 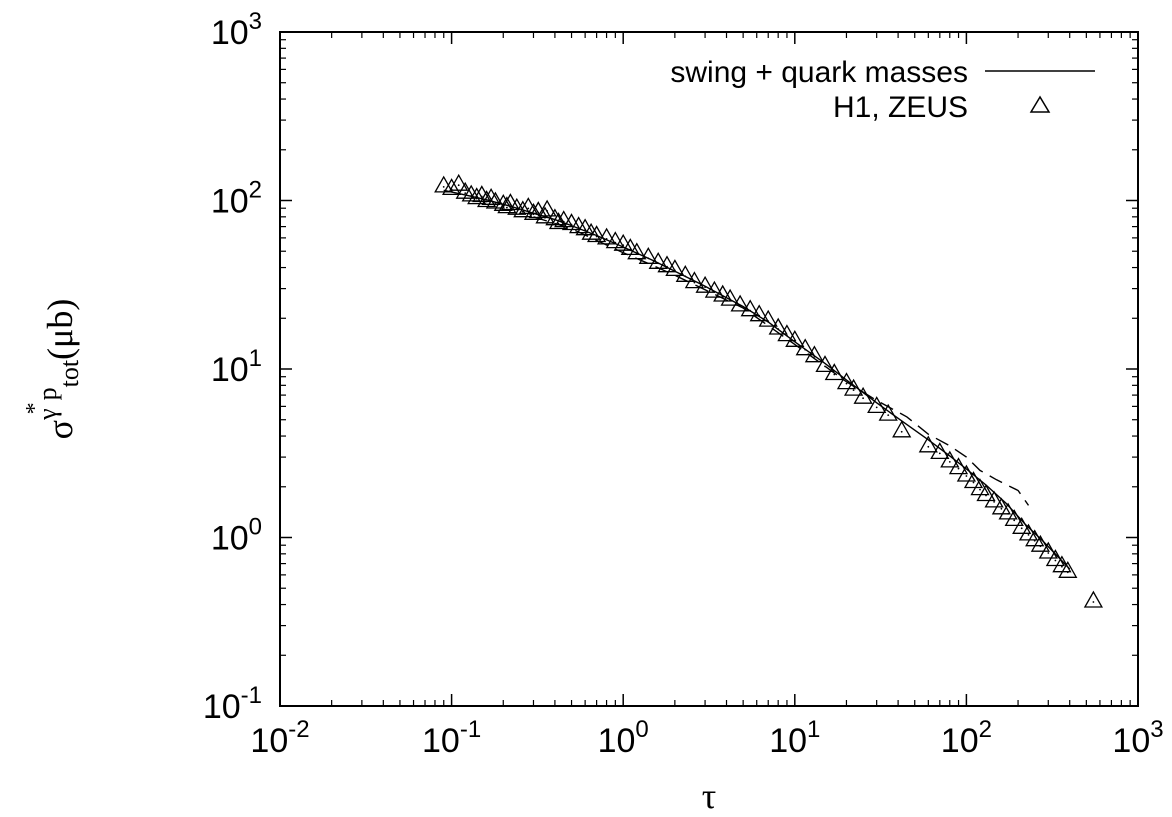 I want to click on y-tick-label: 10⁻¹, so click(x=232, y=704).